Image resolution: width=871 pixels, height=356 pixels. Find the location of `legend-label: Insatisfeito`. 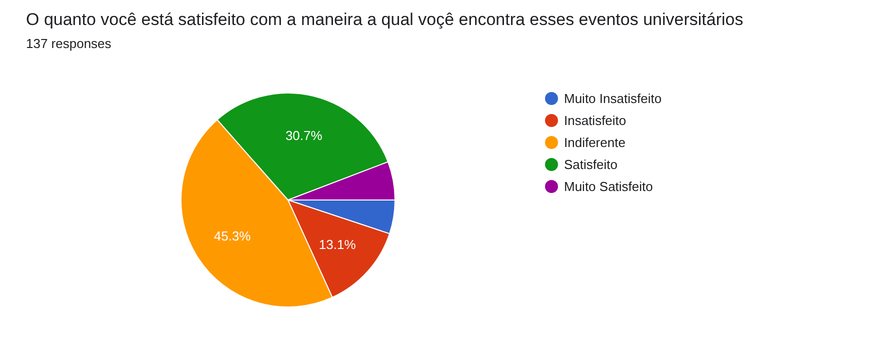

legend-label: Insatisfeito is located at coordinates (595, 120).